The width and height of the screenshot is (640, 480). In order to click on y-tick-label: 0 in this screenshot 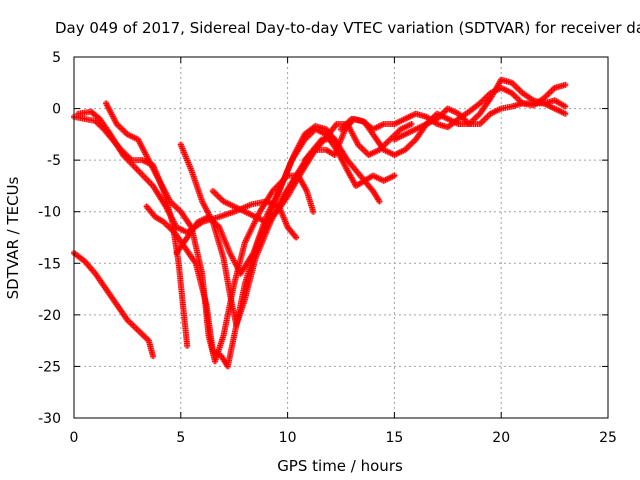, I will do `click(56, 110)`.